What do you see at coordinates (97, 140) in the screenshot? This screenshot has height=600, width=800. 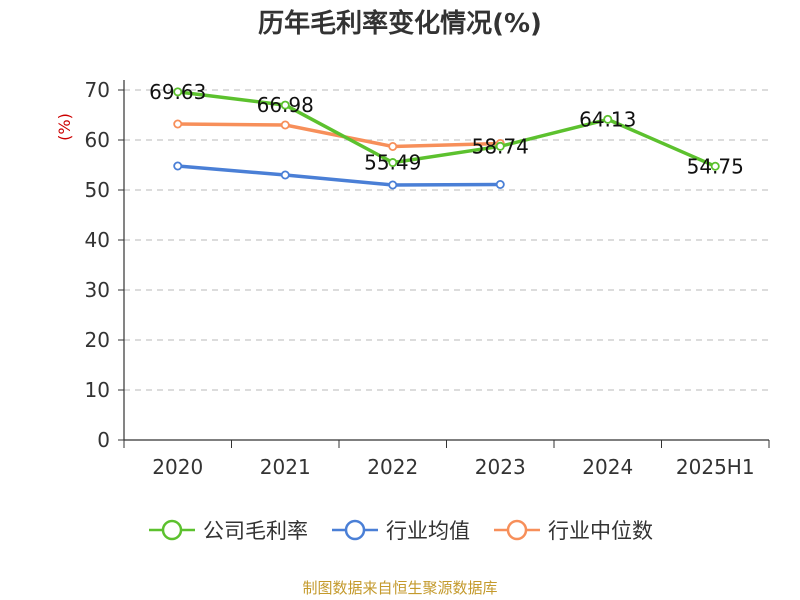 I see `y-tick-label: 60` at bounding box center [97, 140].